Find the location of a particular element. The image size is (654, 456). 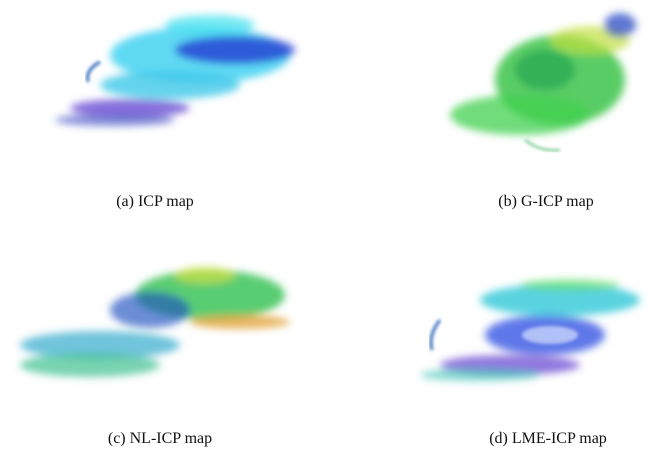

point-cloud-b is located at coordinates (543, 74).